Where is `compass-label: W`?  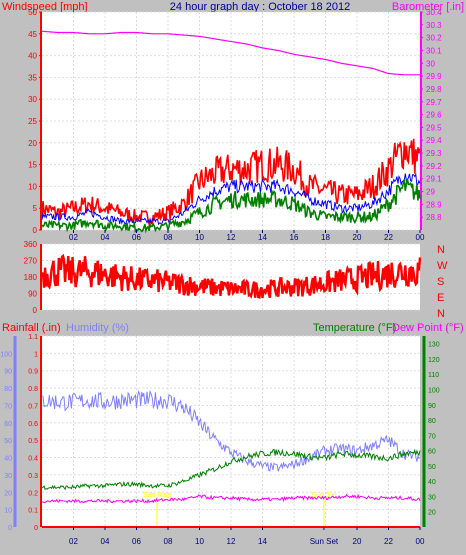
compass-label: W is located at coordinates (442, 266).